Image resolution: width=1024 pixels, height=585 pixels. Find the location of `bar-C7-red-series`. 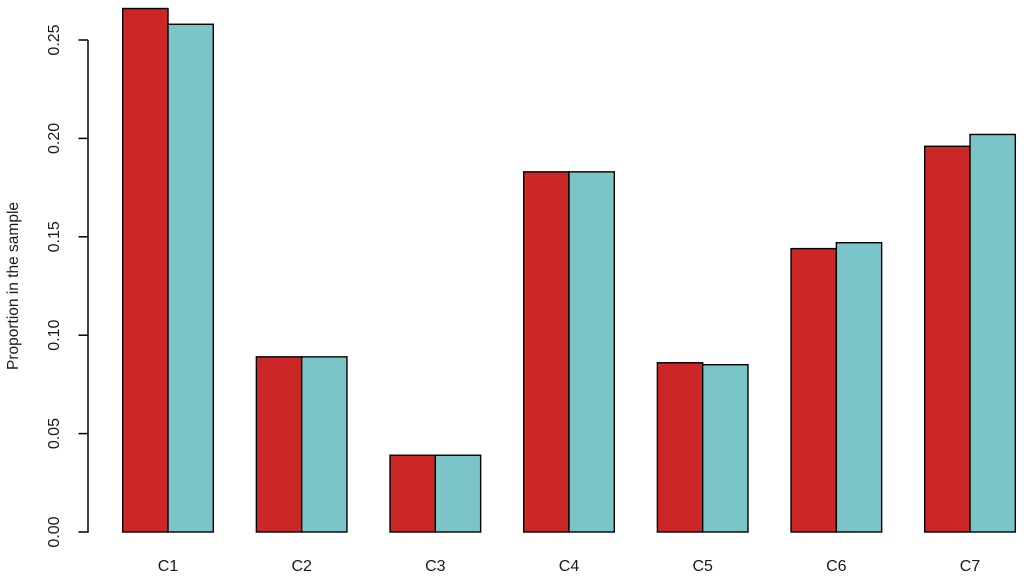

bar-C7-red-series is located at coordinates (947, 339).